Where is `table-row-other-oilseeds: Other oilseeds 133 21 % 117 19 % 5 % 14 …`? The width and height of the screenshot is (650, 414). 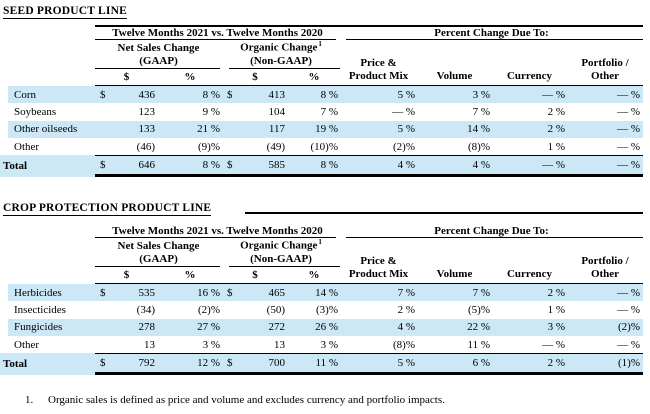
table-row-other-oilseeds: Other oilseeds 133 21 % 117 19 % 5 % 14 … is located at coordinates (325, 129).